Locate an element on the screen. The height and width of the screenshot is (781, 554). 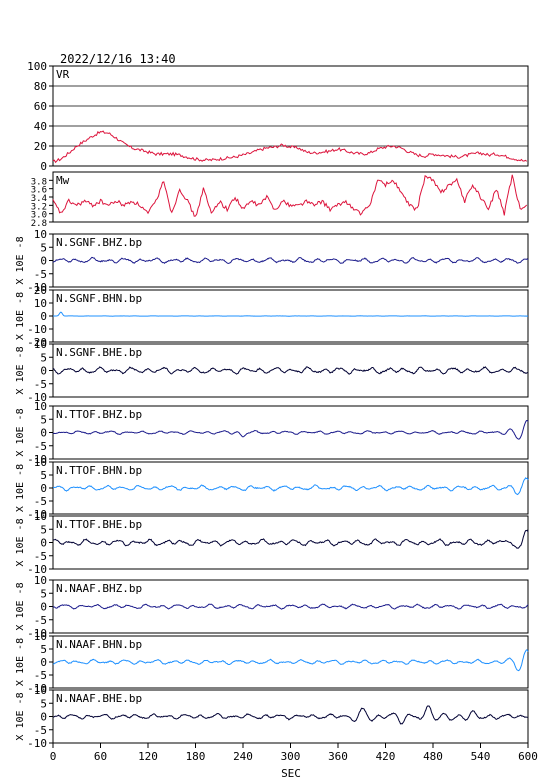
panel-label: N.SGNF.BHN.bp is located at coordinates (99, 298).